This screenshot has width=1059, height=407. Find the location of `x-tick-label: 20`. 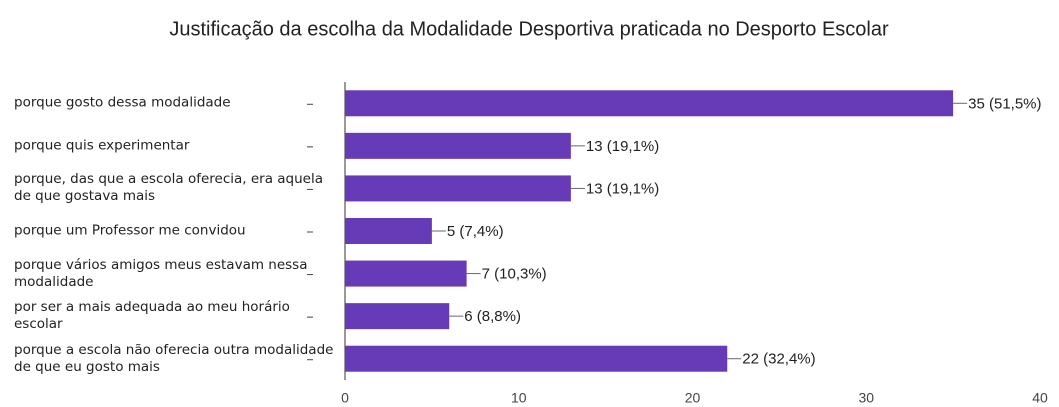

x-tick-label: 20 is located at coordinates (693, 398).